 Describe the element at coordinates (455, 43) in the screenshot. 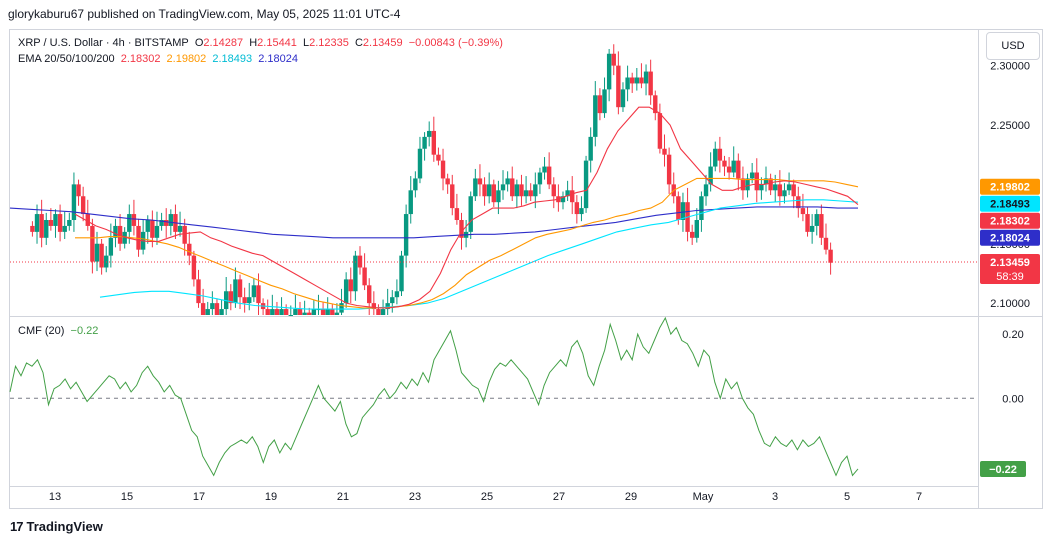

I see `change-label: −0.00843 (−0.39%)` at that location.